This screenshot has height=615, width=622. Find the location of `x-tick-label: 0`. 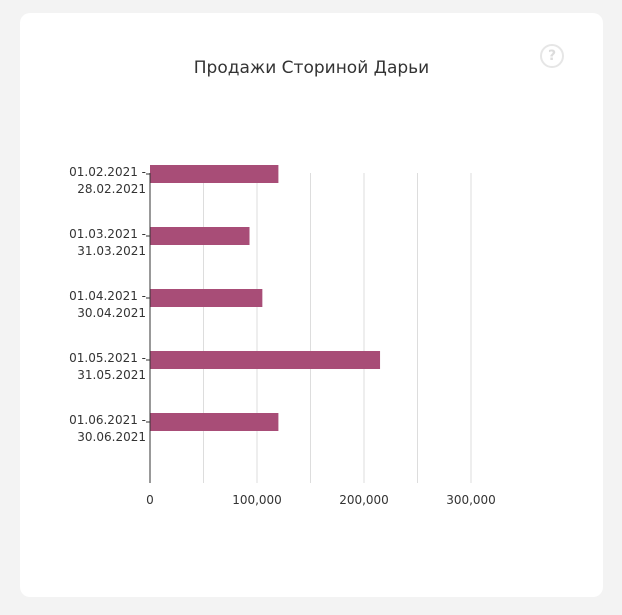

x-tick-label: 0 is located at coordinates (150, 500).